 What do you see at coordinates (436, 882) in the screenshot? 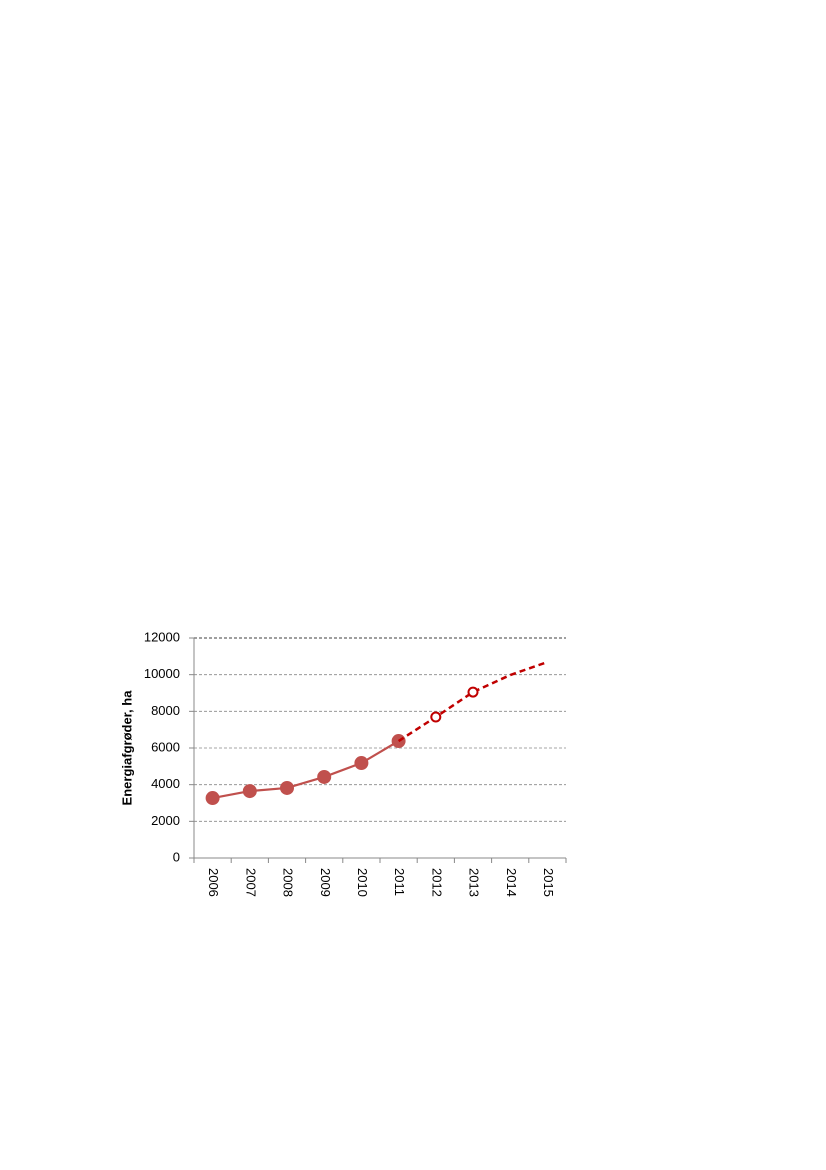
I see `x-tick-label: 2012` at bounding box center [436, 882].